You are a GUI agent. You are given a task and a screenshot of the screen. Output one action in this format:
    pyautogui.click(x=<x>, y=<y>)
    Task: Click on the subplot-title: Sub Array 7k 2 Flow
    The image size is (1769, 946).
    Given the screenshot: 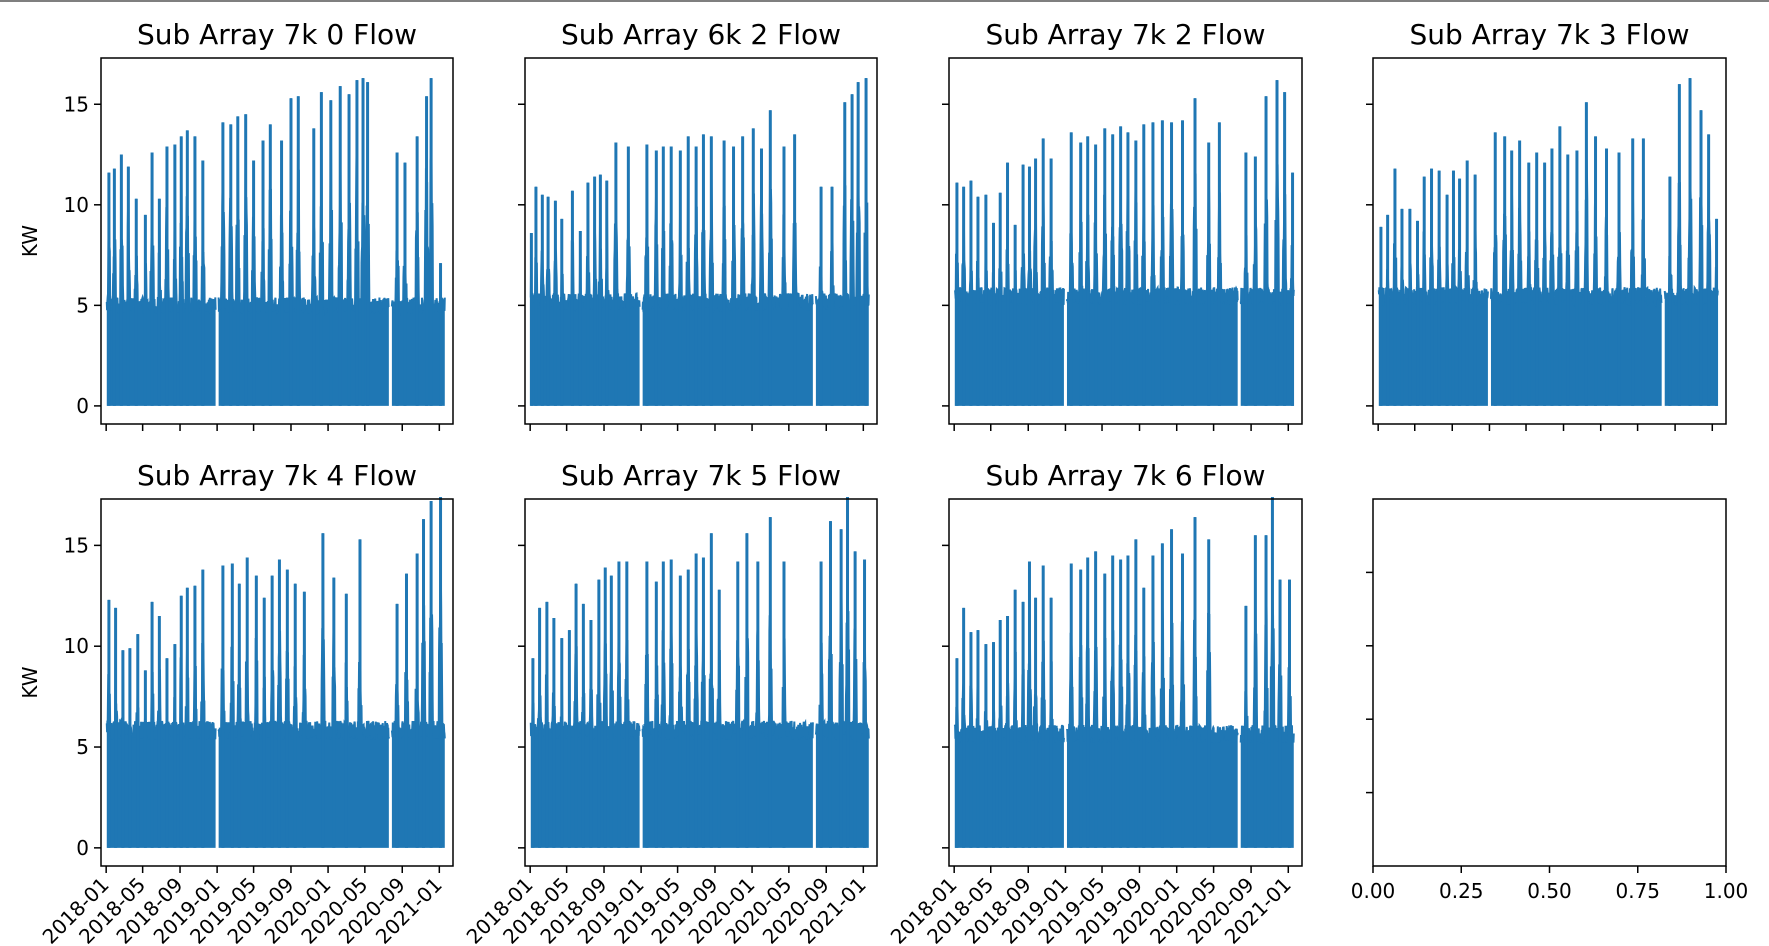 What is the action you would take?
    pyautogui.click(x=1125, y=34)
    